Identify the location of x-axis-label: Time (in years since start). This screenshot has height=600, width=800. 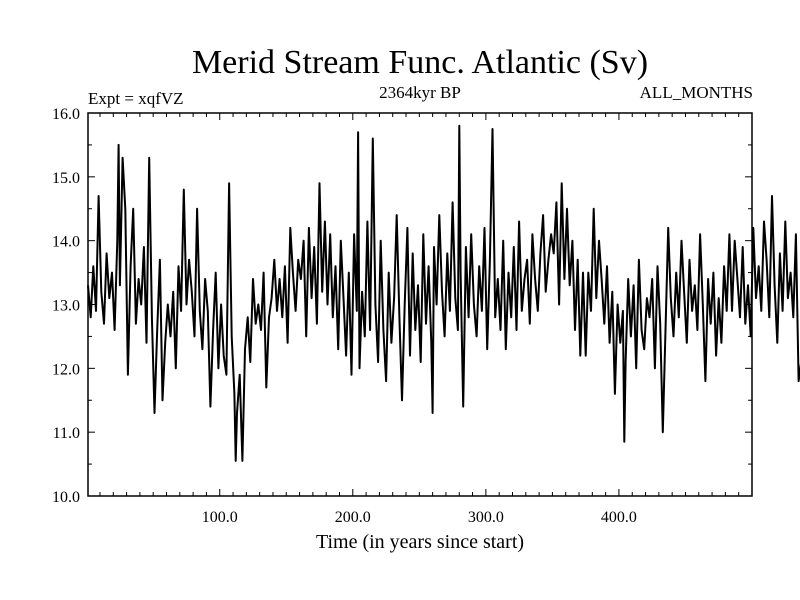
(420, 542).